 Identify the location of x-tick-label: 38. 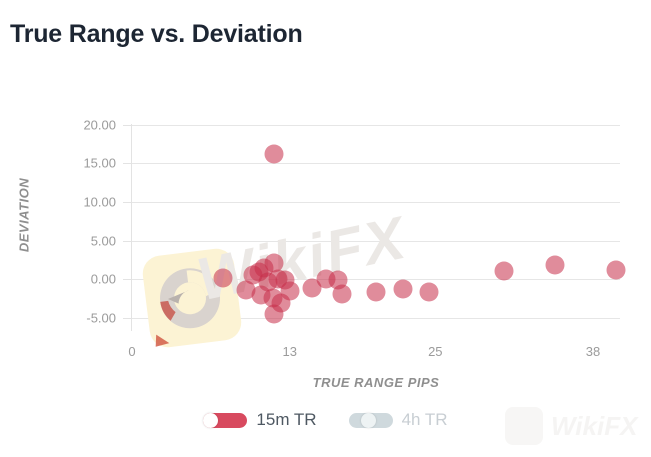
(593, 351).